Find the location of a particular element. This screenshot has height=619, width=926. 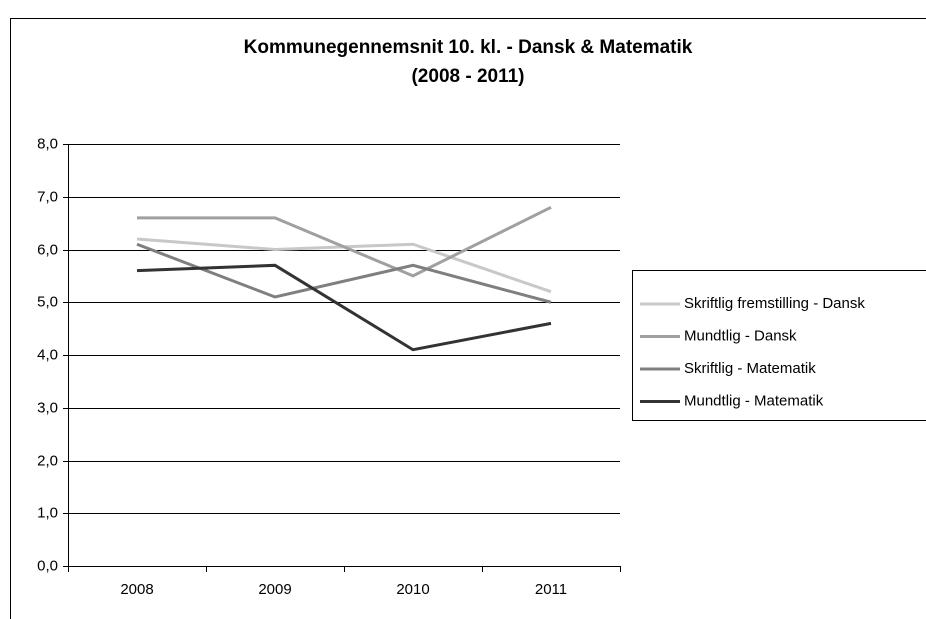

y-tick-label: 0,0 is located at coordinates (47, 565).